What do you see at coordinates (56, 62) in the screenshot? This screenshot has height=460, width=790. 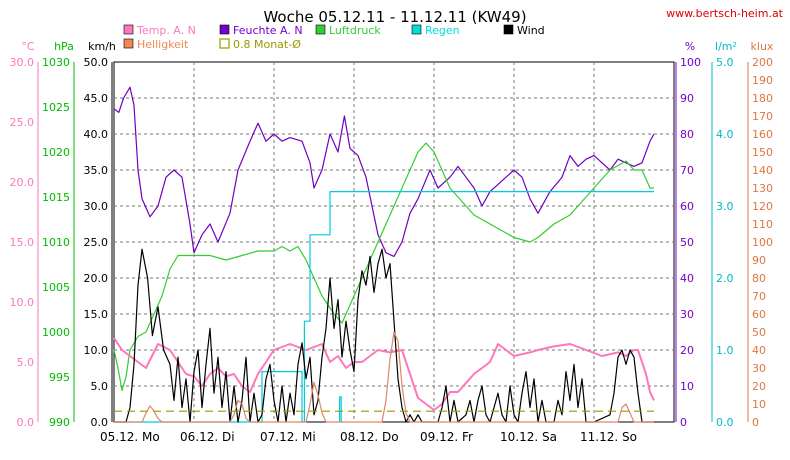 I see `tick-label-pres: 1030` at bounding box center [56, 62].